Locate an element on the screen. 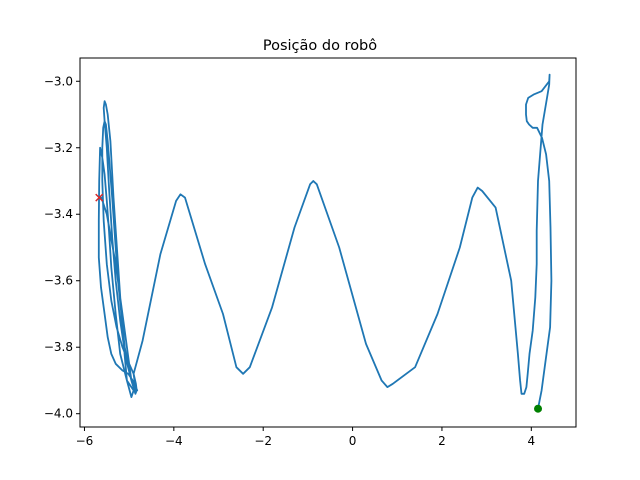  x-tick-label: −2 is located at coordinates (263, 441).